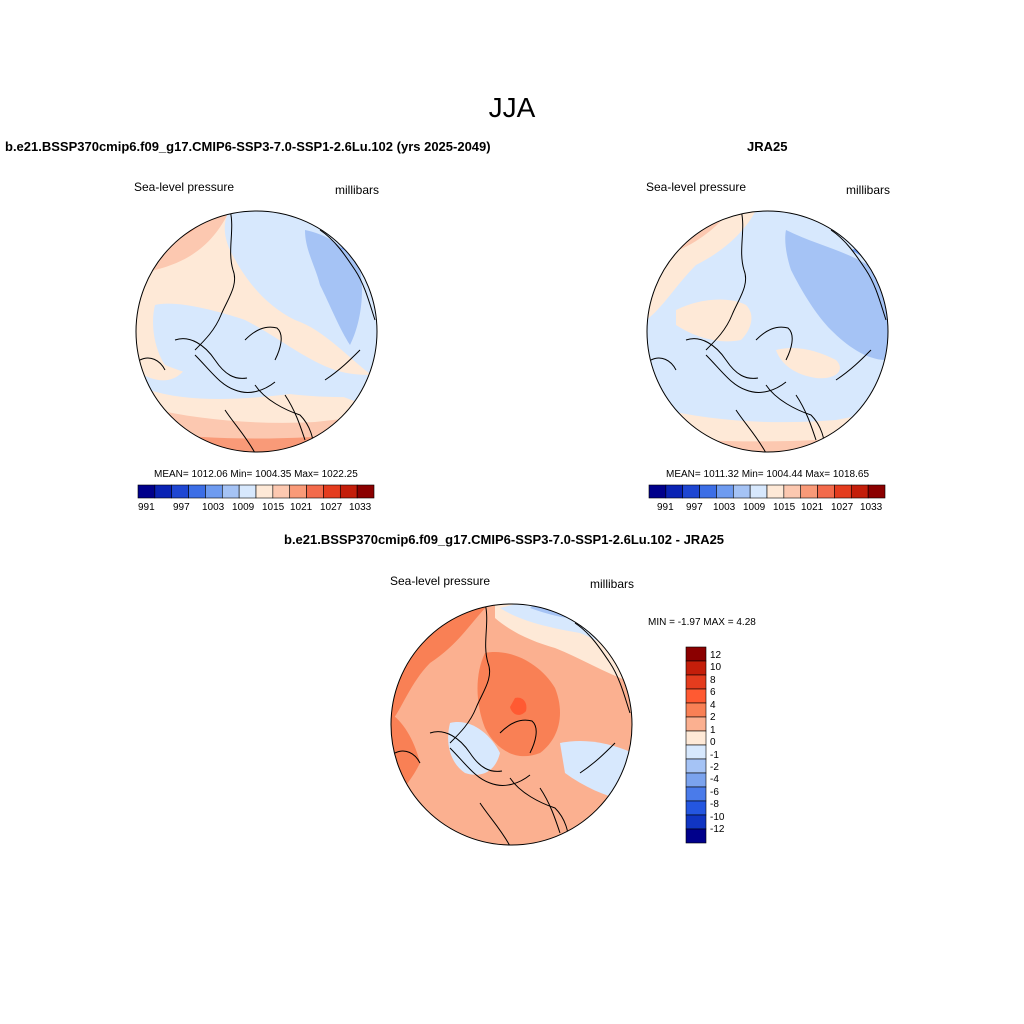  What do you see at coordinates (767, 146) in the screenshot?
I see `panel-2-title: JRA25` at bounding box center [767, 146].